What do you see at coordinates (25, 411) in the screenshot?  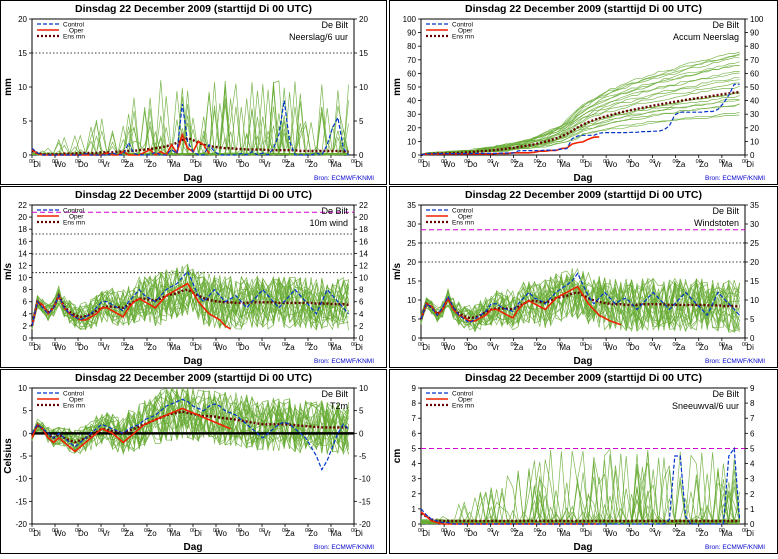 I see `y-tick-label-left: 5` at bounding box center [25, 411].